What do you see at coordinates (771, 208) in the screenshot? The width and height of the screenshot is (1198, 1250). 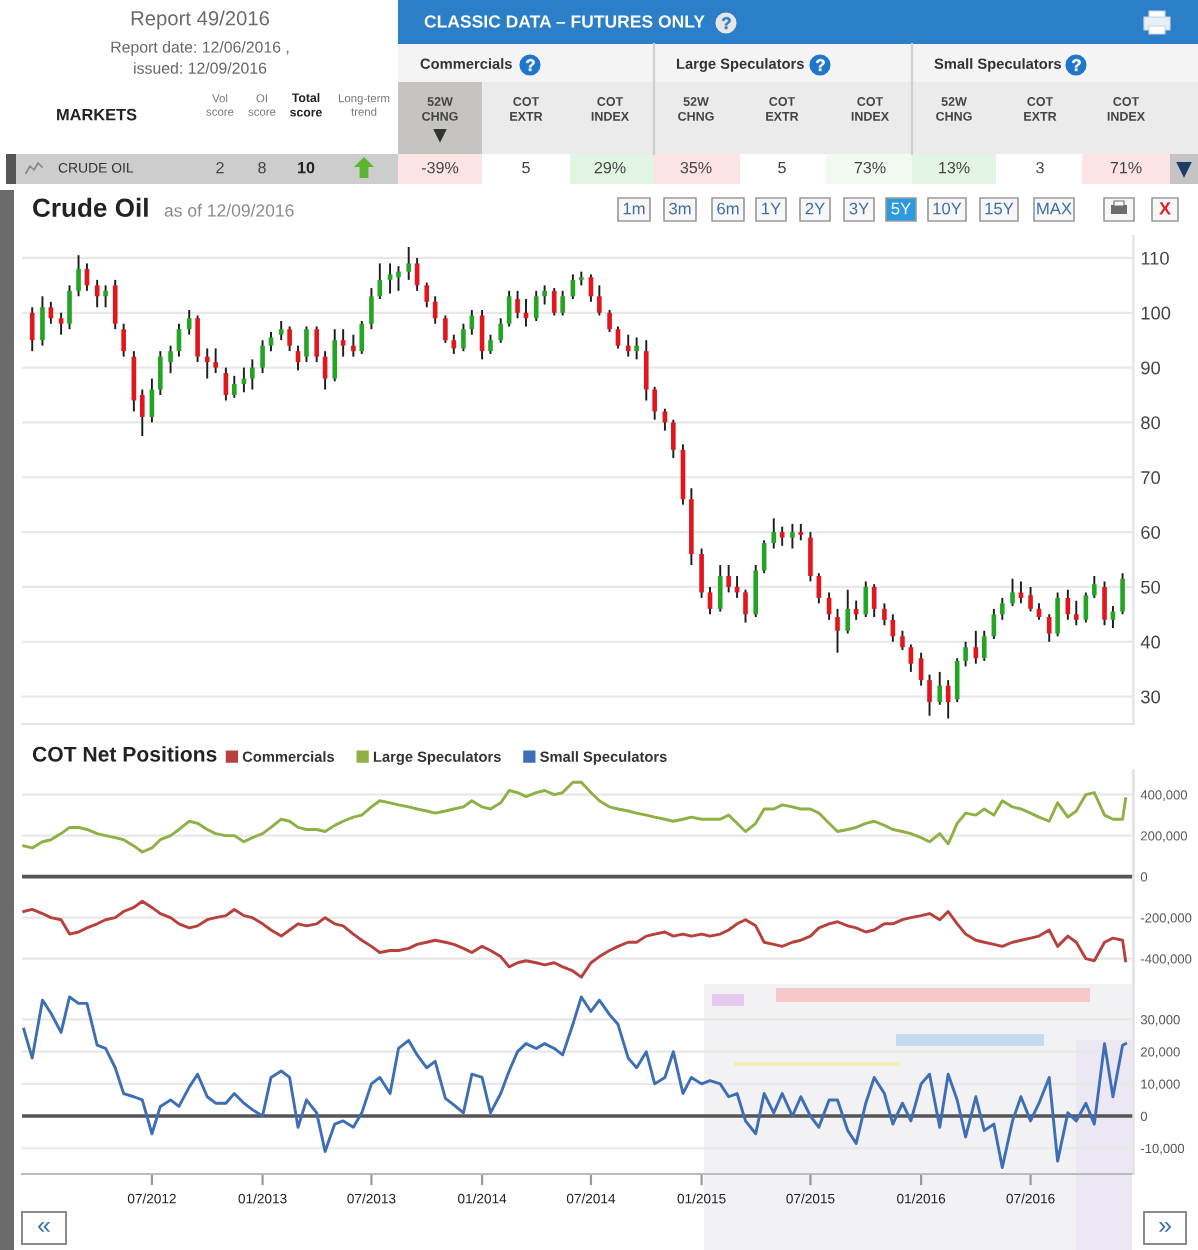 I see `text: 1Y` at bounding box center [771, 208].